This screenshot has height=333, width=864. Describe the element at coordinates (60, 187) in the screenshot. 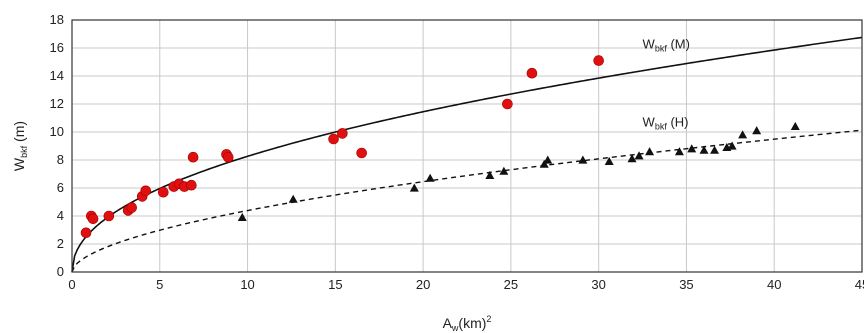

I see `y-tick-label: 6` at that location.